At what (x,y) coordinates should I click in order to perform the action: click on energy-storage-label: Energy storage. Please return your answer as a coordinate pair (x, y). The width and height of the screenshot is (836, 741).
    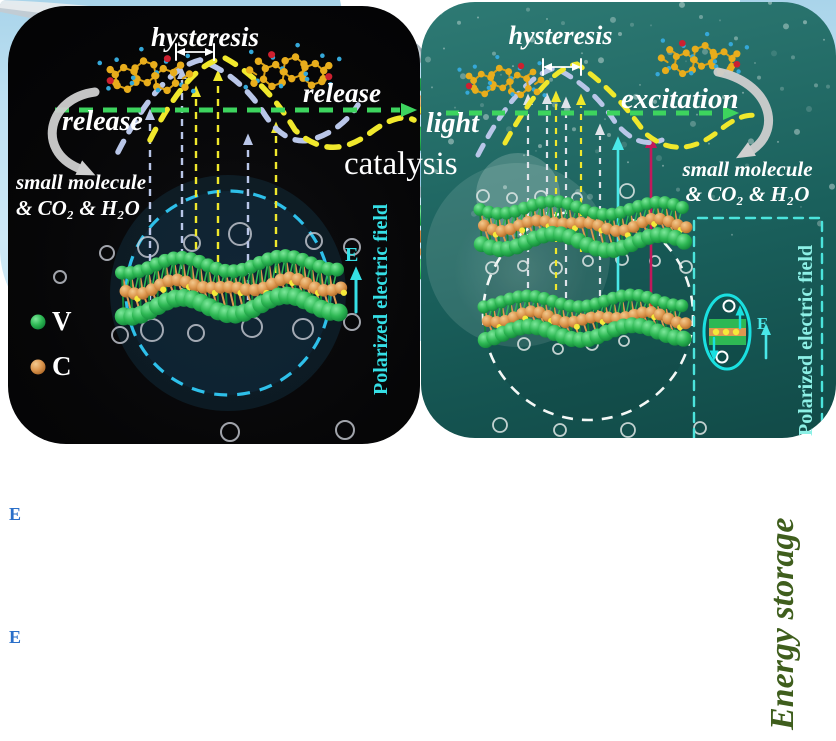
    Looking at the image, I should click on (782, 624).